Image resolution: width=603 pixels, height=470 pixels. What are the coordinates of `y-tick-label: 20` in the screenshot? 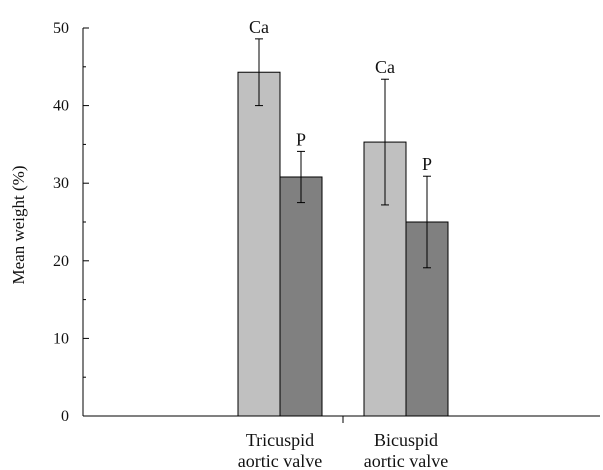 It's located at (61, 261).